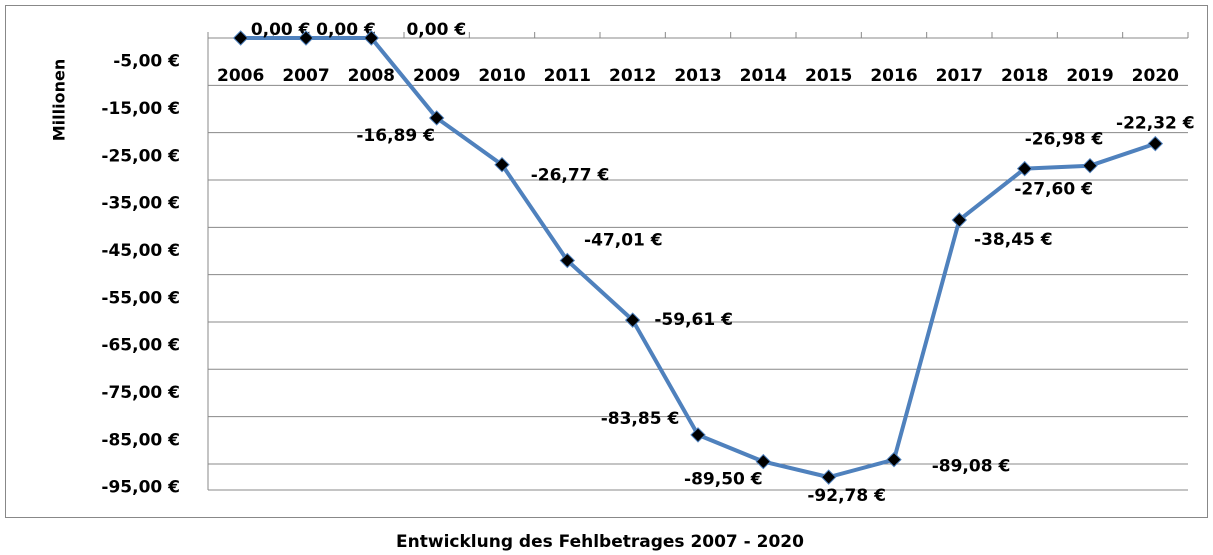  What do you see at coordinates (140, 298) in the screenshot?
I see `y-tick-label: -55,00 €` at bounding box center [140, 298].